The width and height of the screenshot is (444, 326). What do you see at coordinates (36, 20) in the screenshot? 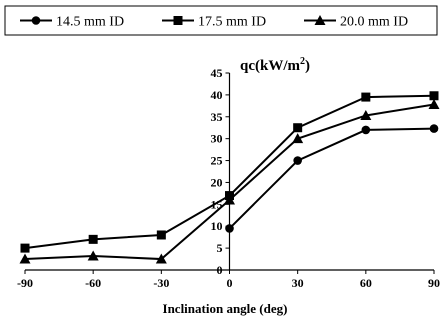
I see `legend-marker-circle` at bounding box center [36, 20].